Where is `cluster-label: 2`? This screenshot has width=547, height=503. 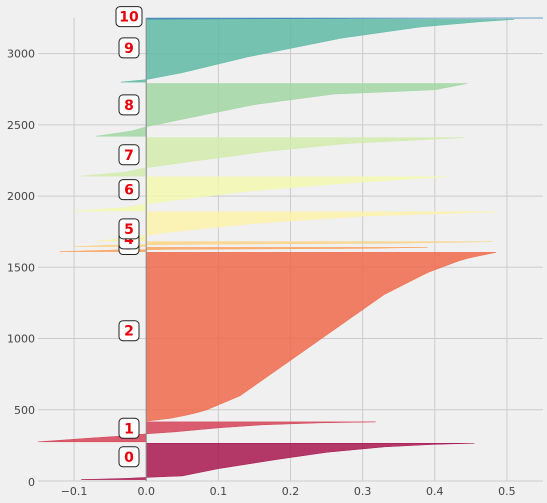
cluster-label: 2 is located at coordinates (129, 332).